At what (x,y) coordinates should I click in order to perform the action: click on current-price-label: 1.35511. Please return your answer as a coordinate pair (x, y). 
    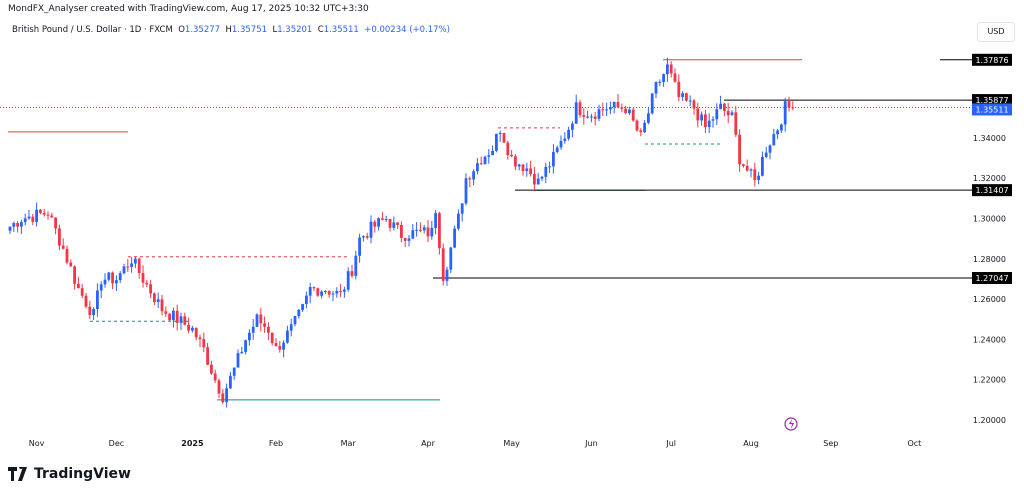
    Looking at the image, I should click on (991, 109).